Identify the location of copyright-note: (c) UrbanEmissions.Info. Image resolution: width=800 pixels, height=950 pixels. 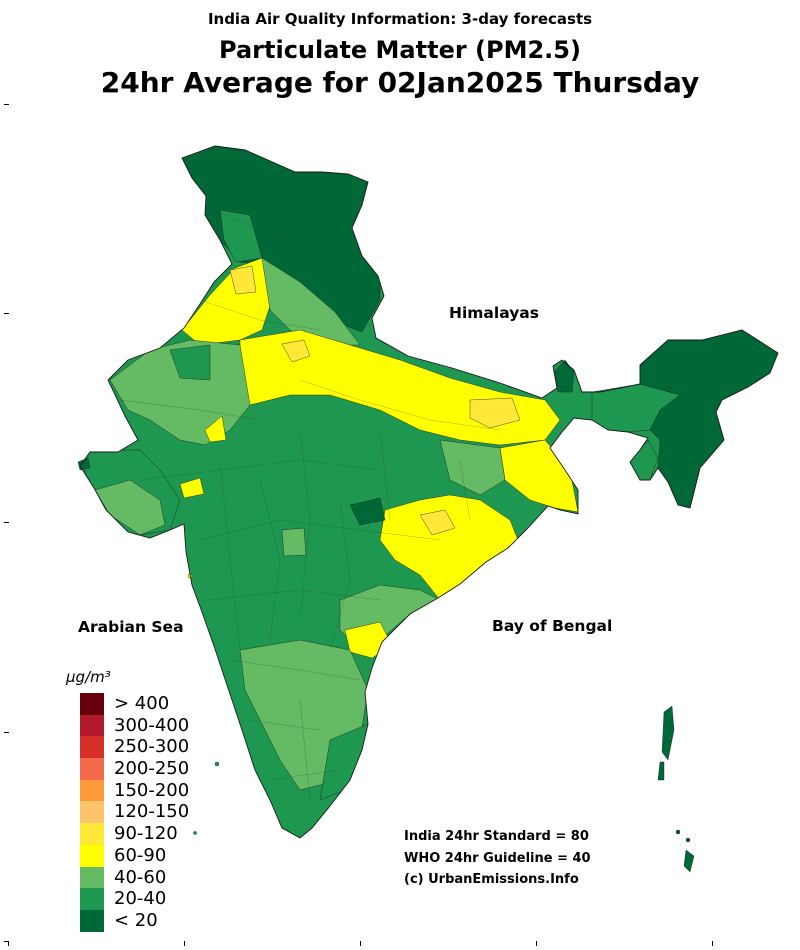
(491, 879).